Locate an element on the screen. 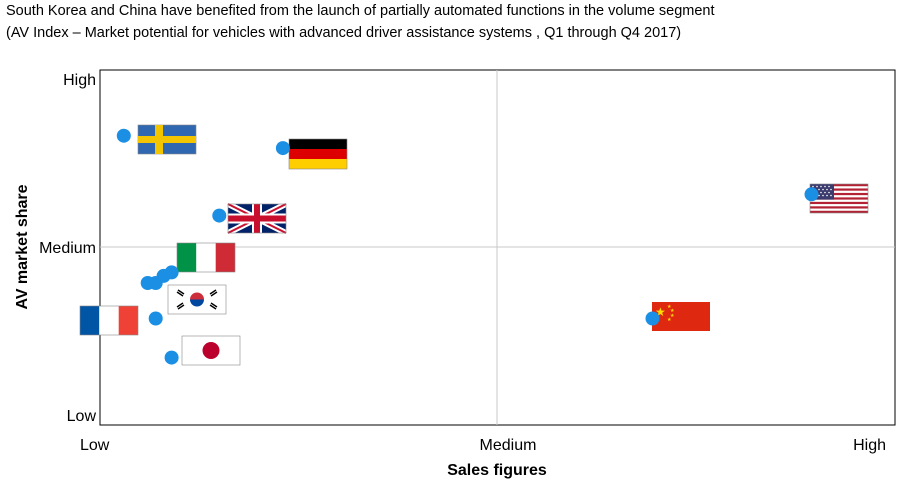 The height and width of the screenshot is (488, 900). china-flag: ★ ★ ★ ★ ★ is located at coordinates (681, 316).